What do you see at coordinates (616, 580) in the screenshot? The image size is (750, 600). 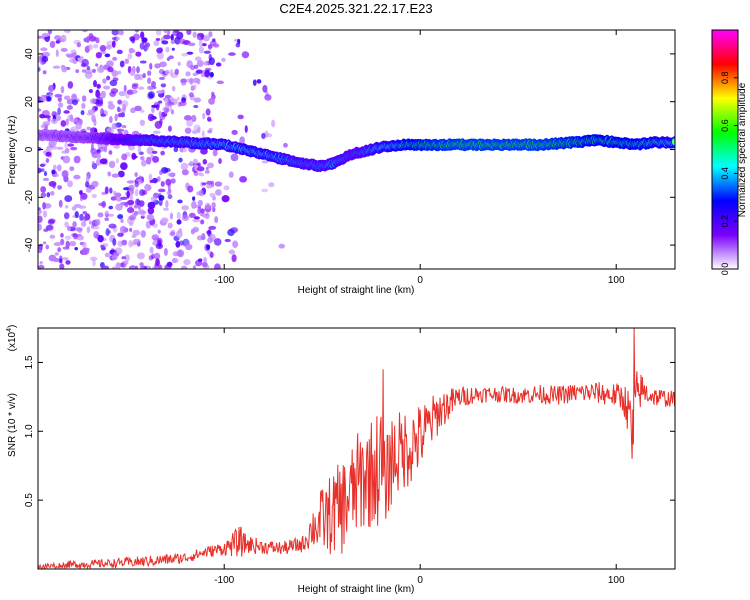 I see `snr-xtick-label: 100` at bounding box center [616, 580].